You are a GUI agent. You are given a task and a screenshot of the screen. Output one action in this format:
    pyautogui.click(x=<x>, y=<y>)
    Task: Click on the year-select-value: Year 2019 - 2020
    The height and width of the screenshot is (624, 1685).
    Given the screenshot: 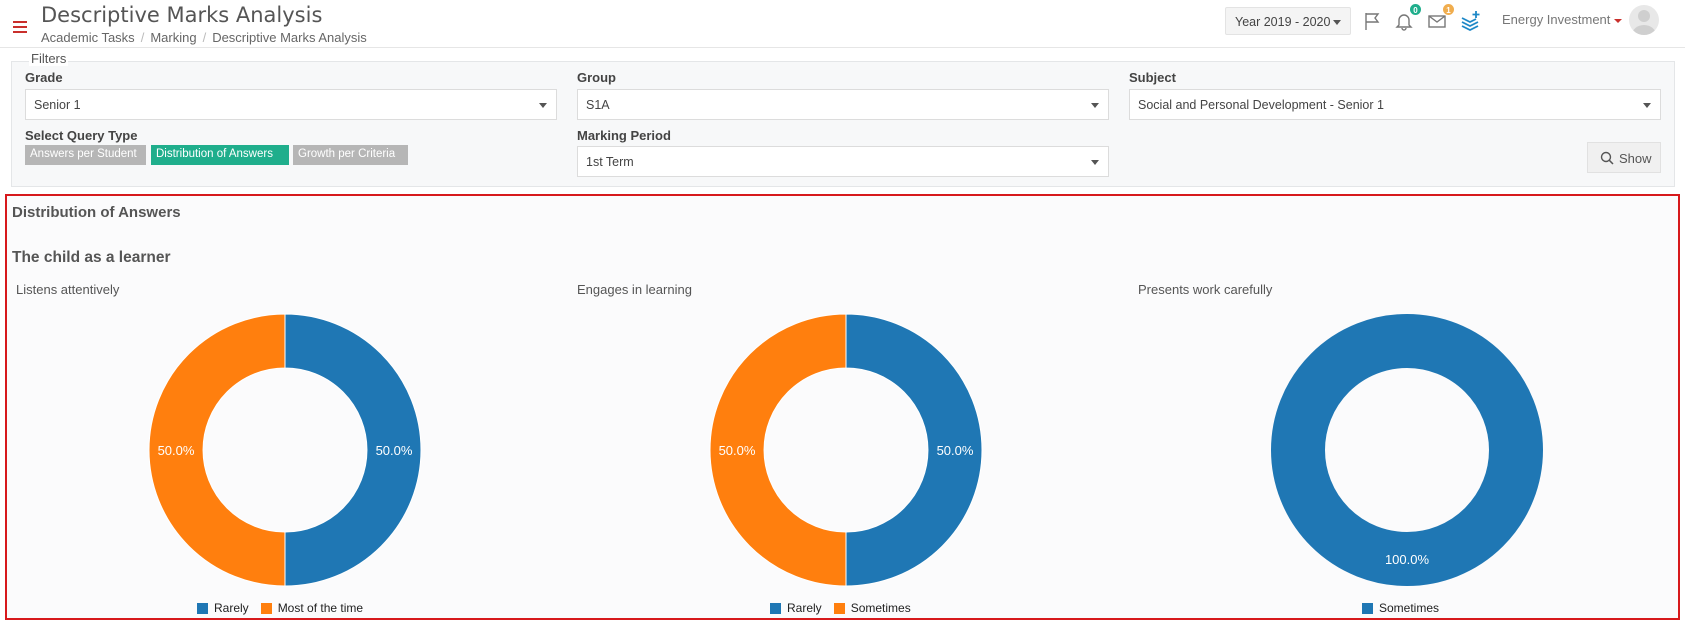 What is the action you would take?
    pyautogui.click(x=1283, y=22)
    